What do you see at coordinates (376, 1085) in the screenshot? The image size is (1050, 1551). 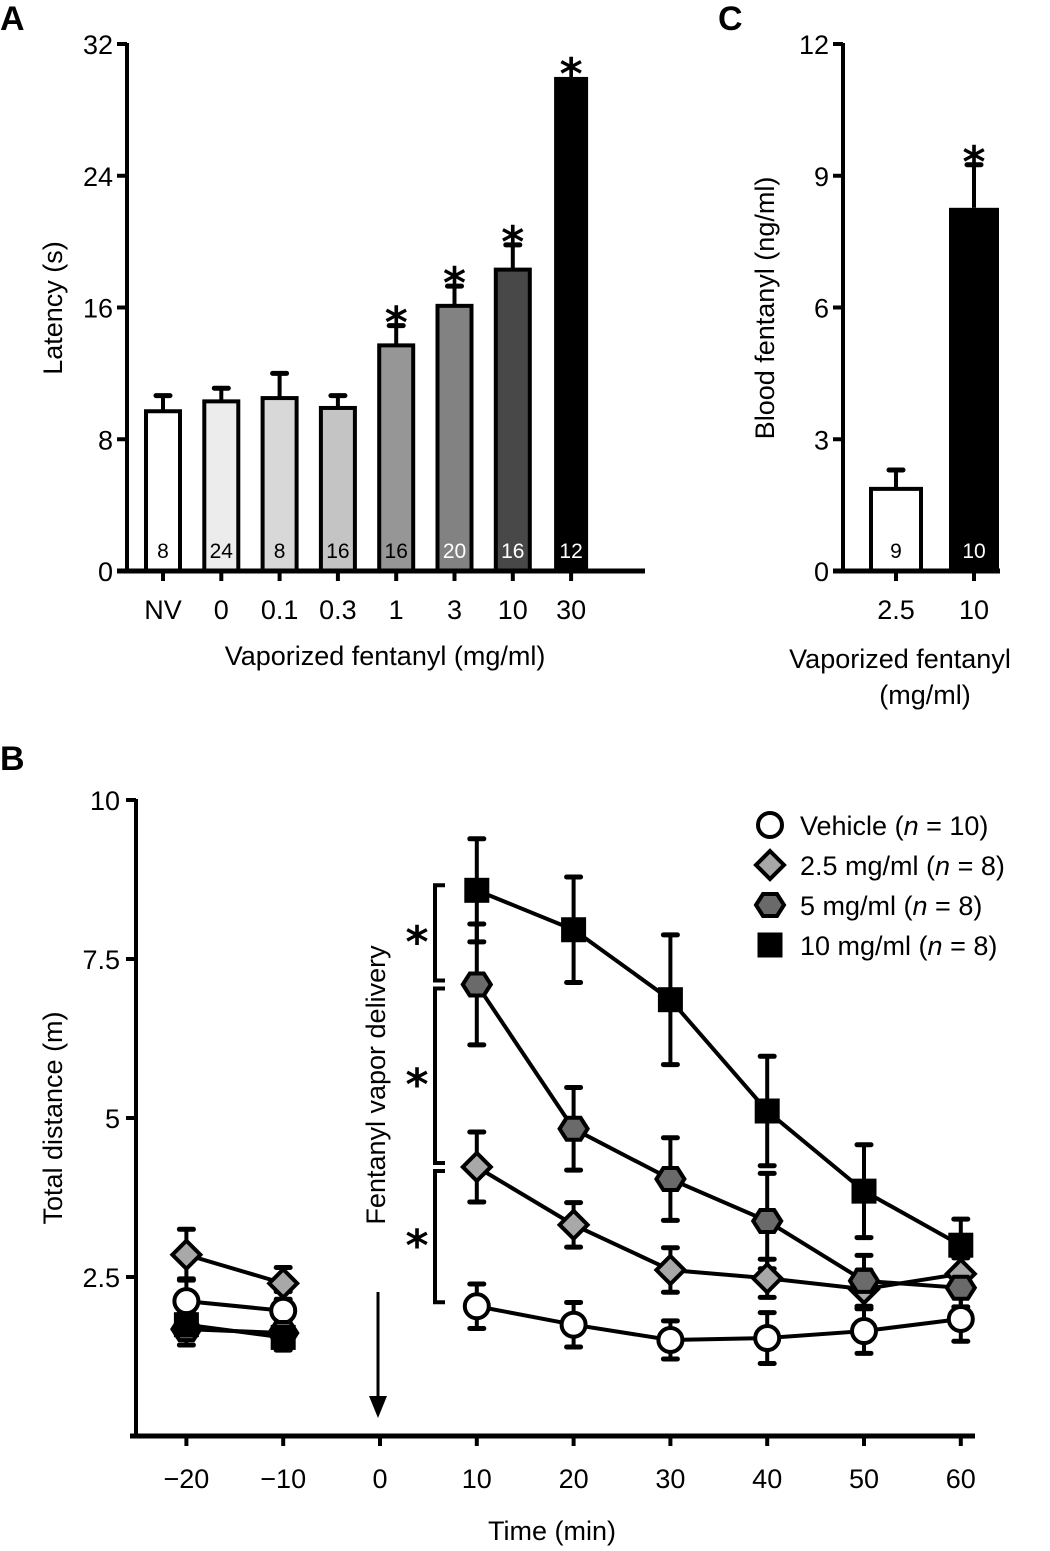 I see `panel-b-annotation-fentanyl-vapor-delivery: Fentanyl vapor delivery` at bounding box center [376, 1085].